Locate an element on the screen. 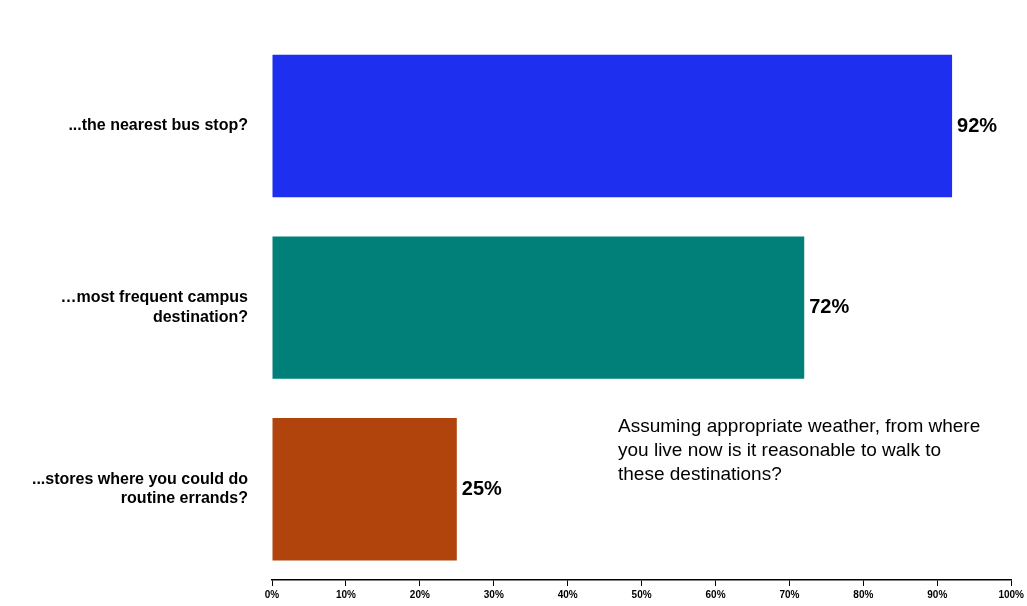 This screenshot has height=606, width=1027. x-tick-label: 90% is located at coordinates (937, 594).